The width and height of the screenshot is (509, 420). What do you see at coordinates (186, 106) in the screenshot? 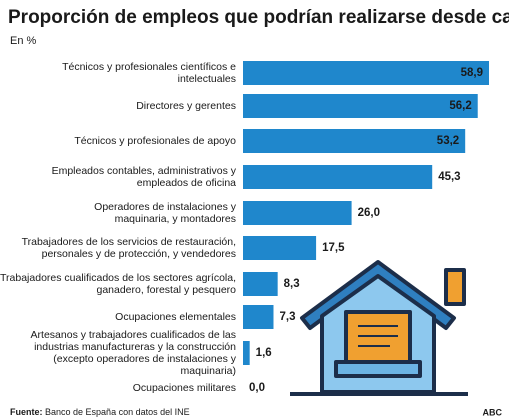
I see `category-label: Directores y gerentes` at bounding box center [186, 106].